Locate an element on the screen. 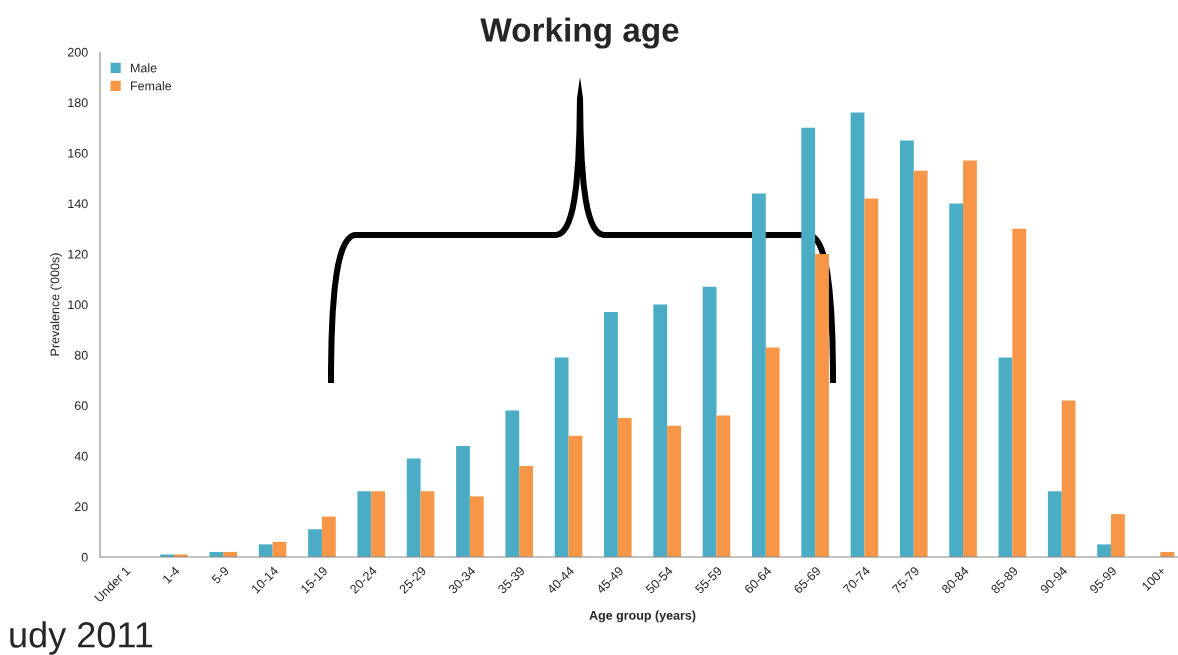  y-tick-label: 100 is located at coordinates (78, 305).